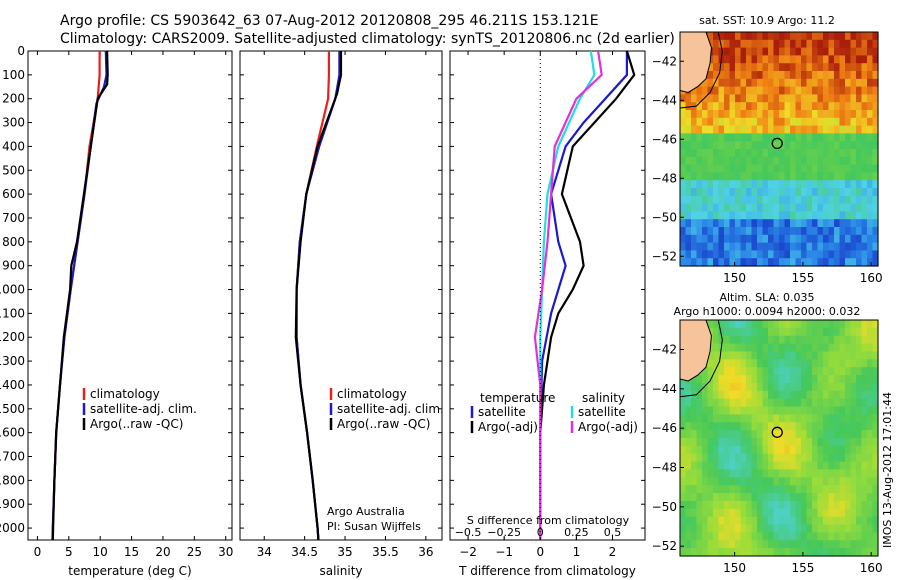 The image size is (900, 580). I want to click on x-tick-label: 35.5, so click(385, 552).